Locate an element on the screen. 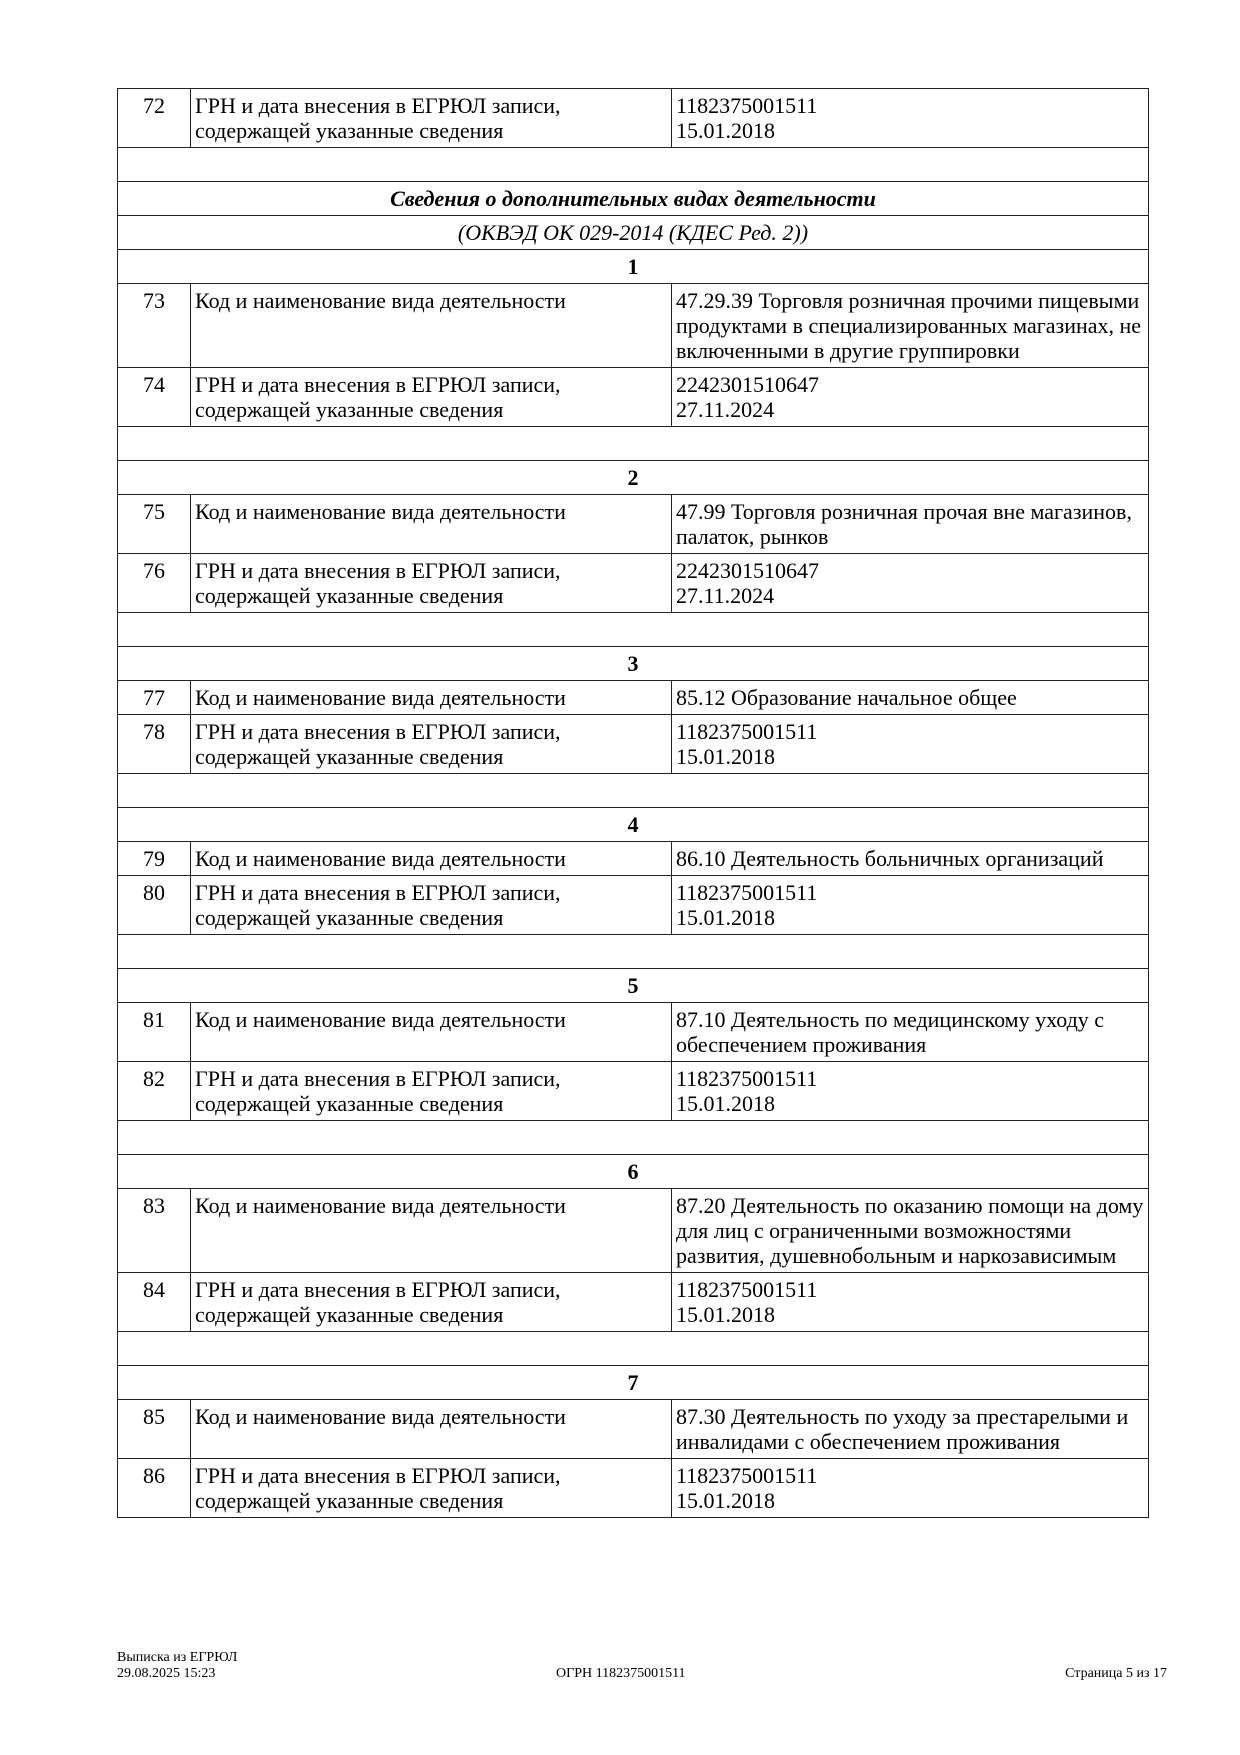 The image size is (1240, 1755). row-number: 83 is located at coordinates (154, 1230).